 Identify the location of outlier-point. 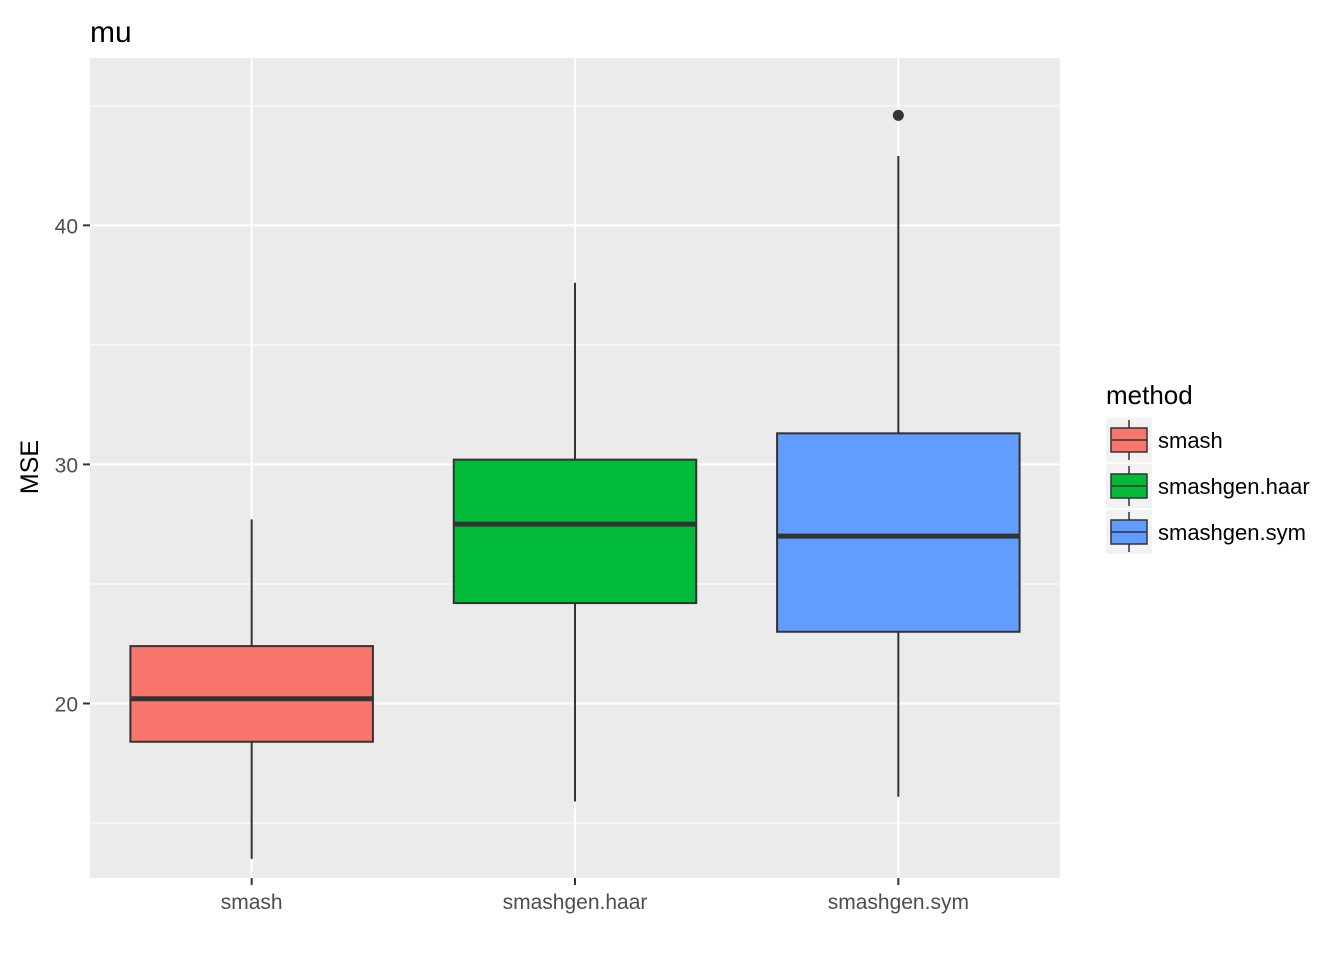
(898, 115).